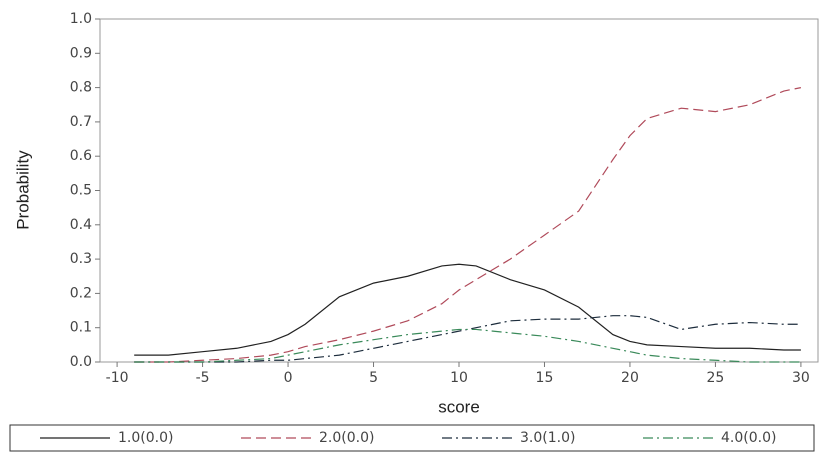  What do you see at coordinates (81, 293) in the screenshot?
I see `y-tick-label: 0.2` at bounding box center [81, 293].